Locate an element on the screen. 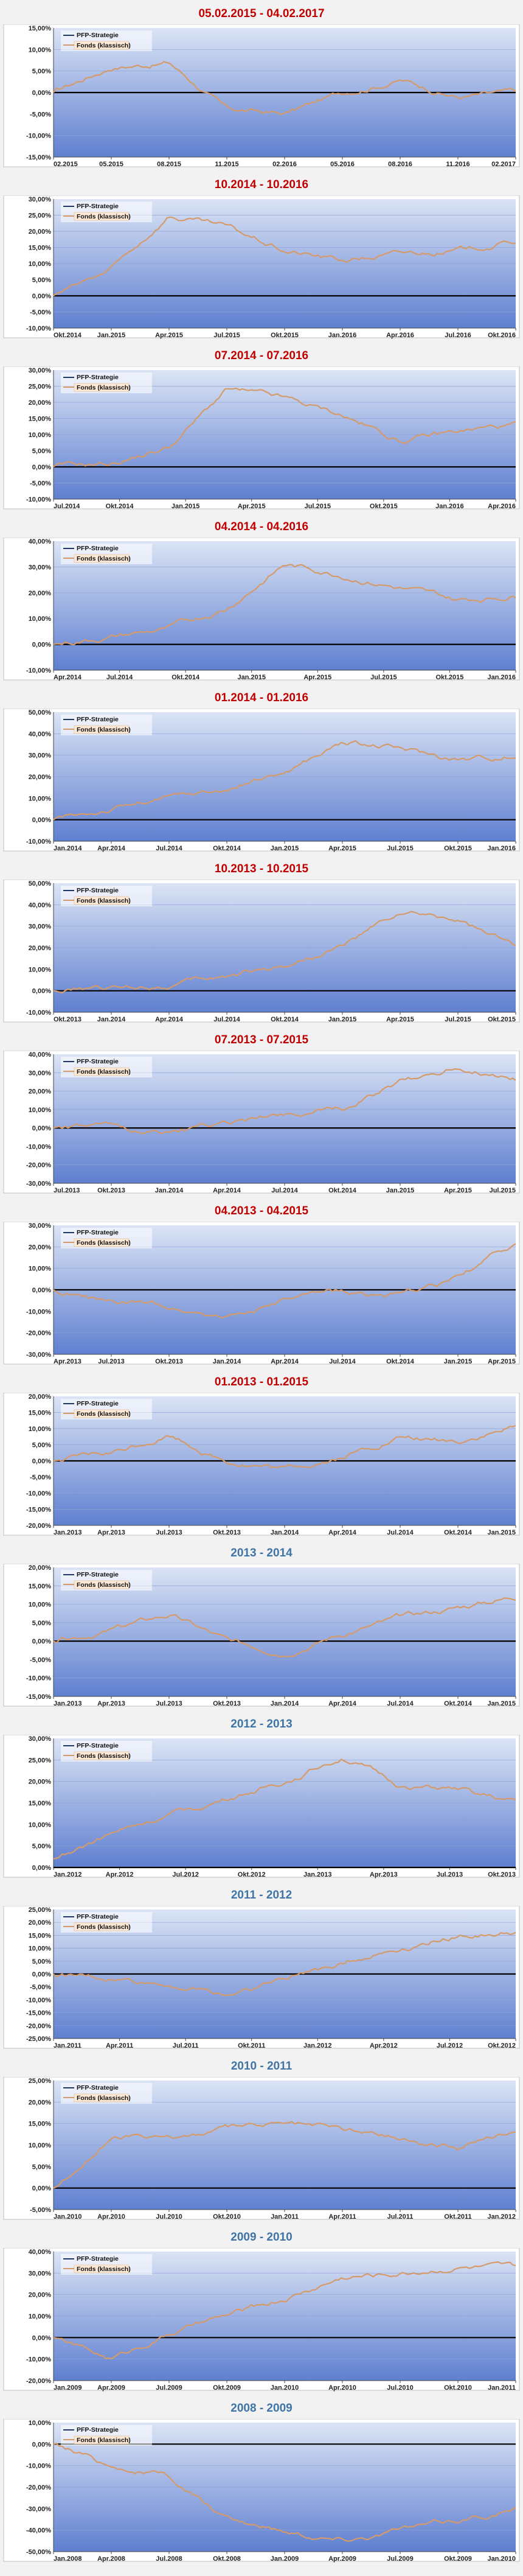 The height and width of the screenshot is (2576, 523). x-tick-label: Jan.2013 is located at coordinates (317, 1874).